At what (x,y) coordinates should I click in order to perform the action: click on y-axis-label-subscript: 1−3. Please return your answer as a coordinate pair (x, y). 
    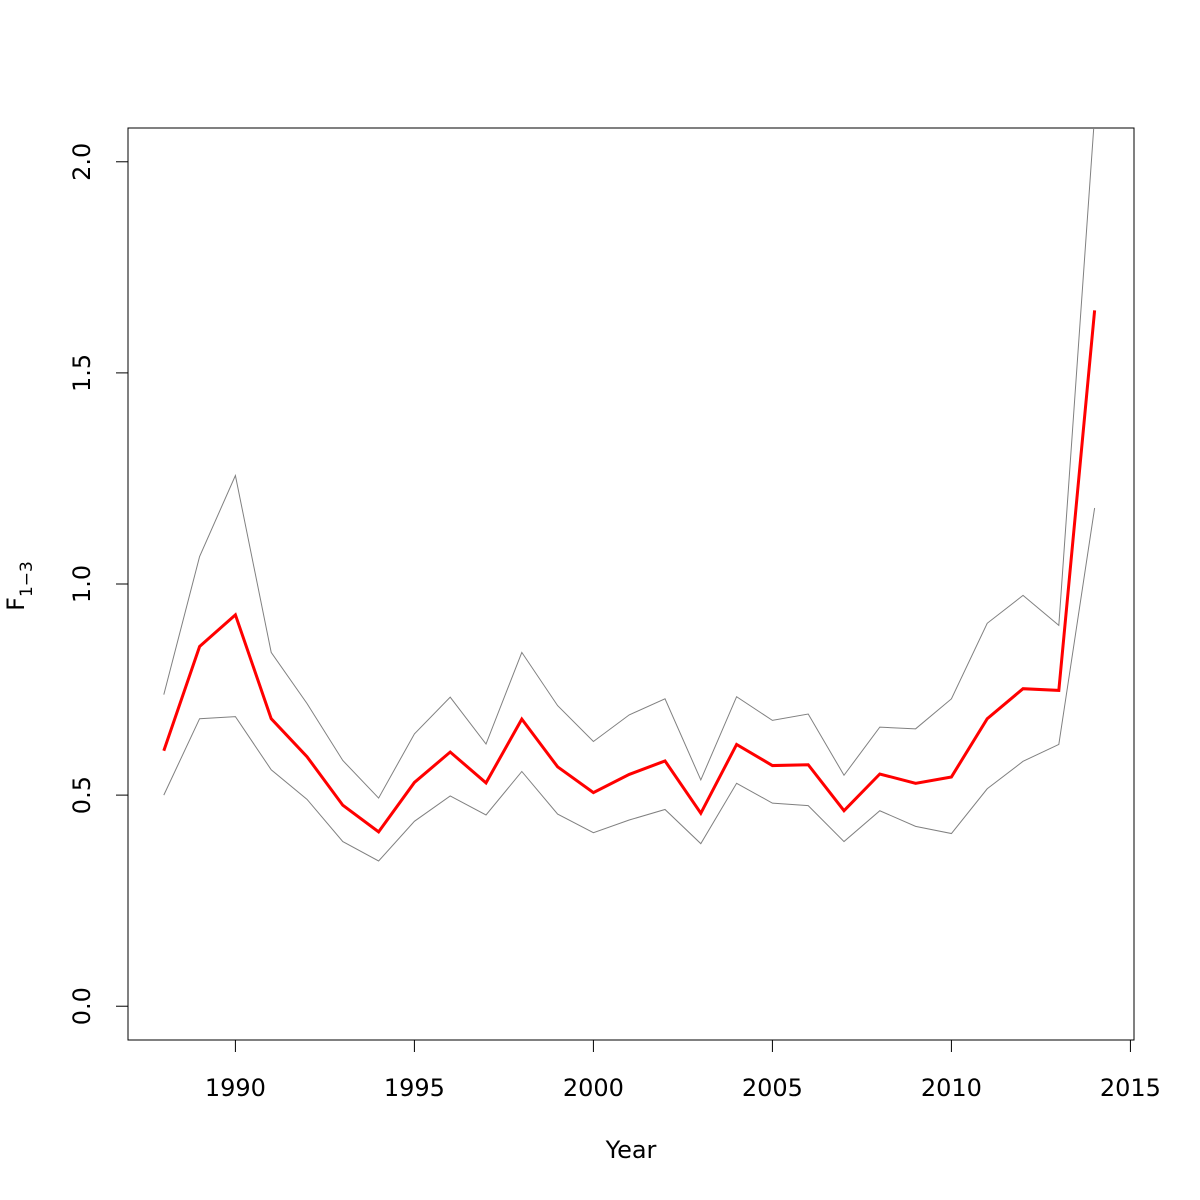
    Looking at the image, I should click on (27, 579).